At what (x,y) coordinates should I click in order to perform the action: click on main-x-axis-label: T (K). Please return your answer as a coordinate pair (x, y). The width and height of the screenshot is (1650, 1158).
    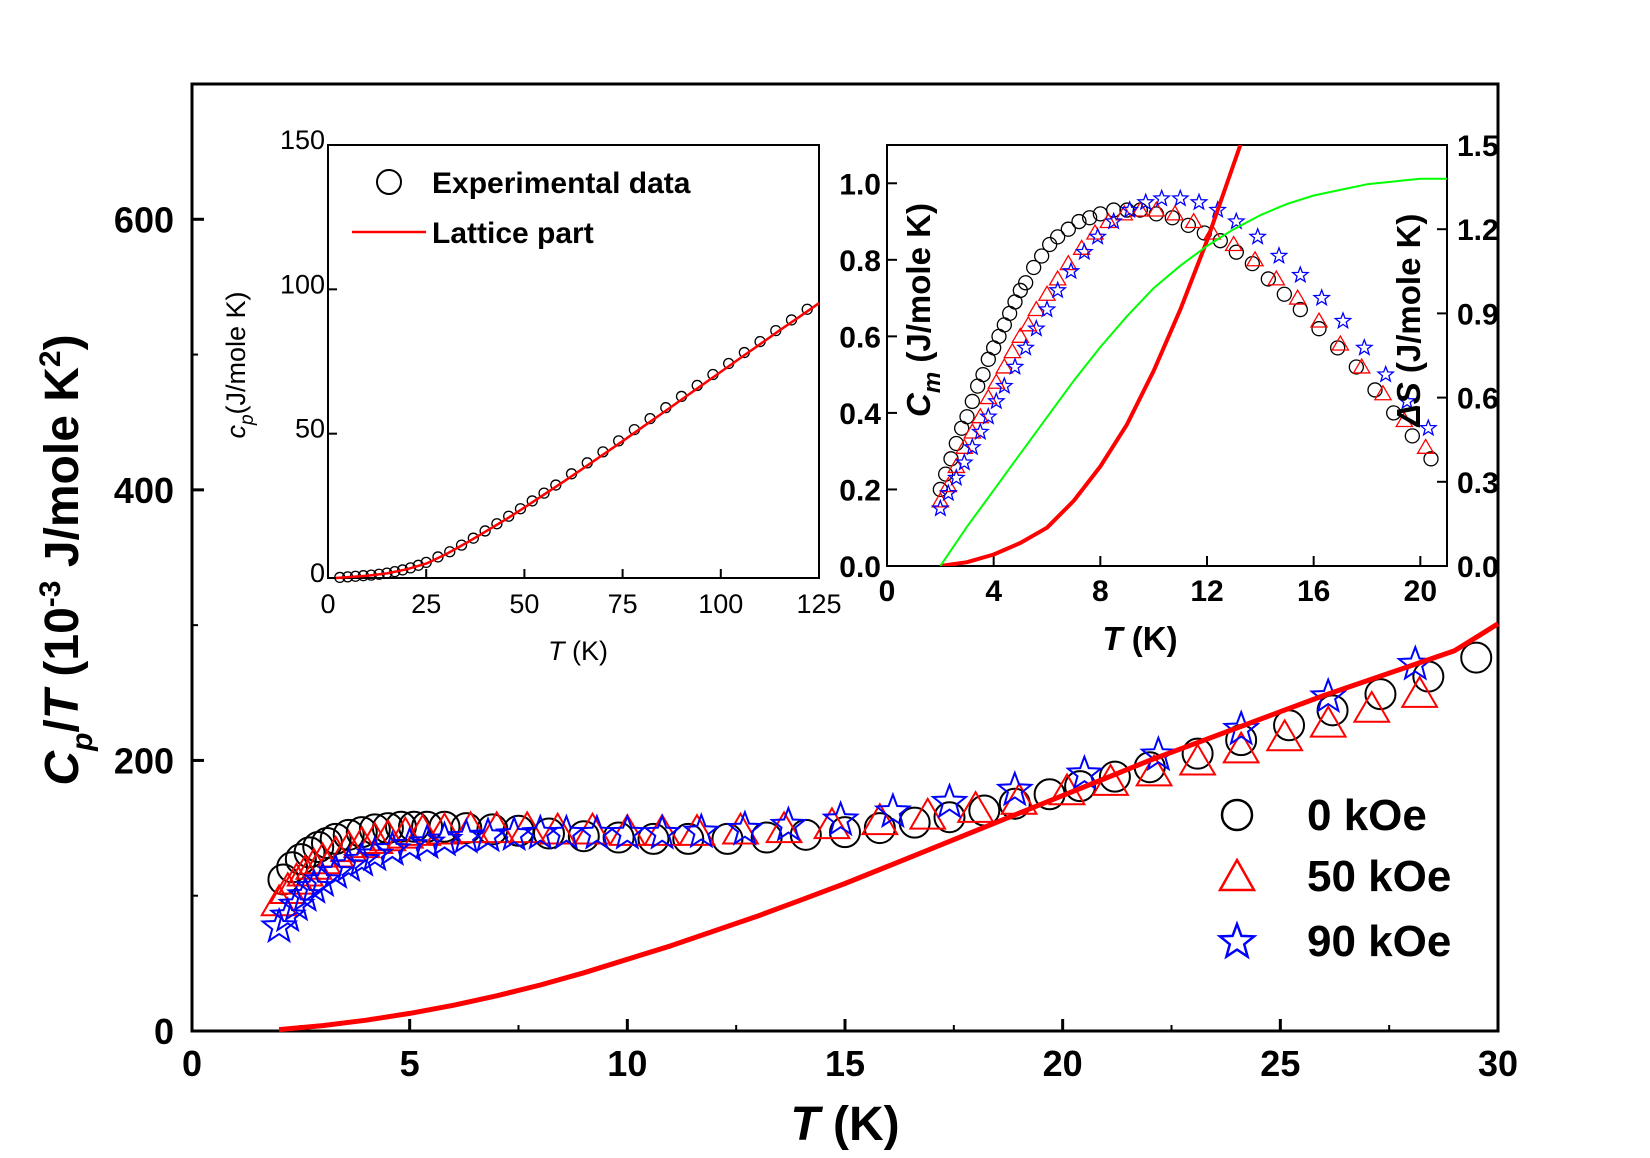
    Looking at the image, I should click on (844, 1124).